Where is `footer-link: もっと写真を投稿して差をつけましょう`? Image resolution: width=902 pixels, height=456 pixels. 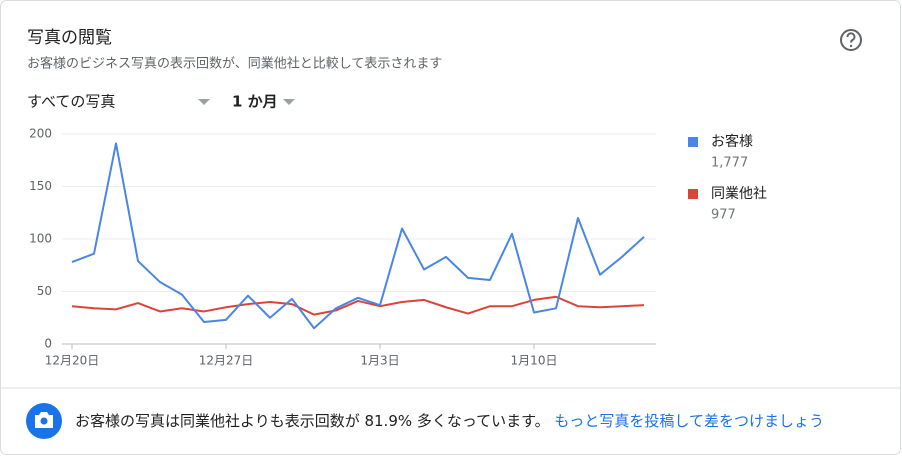 footer-link: もっと写真を投稿して差をつけましょう is located at coordinates (689, 421).